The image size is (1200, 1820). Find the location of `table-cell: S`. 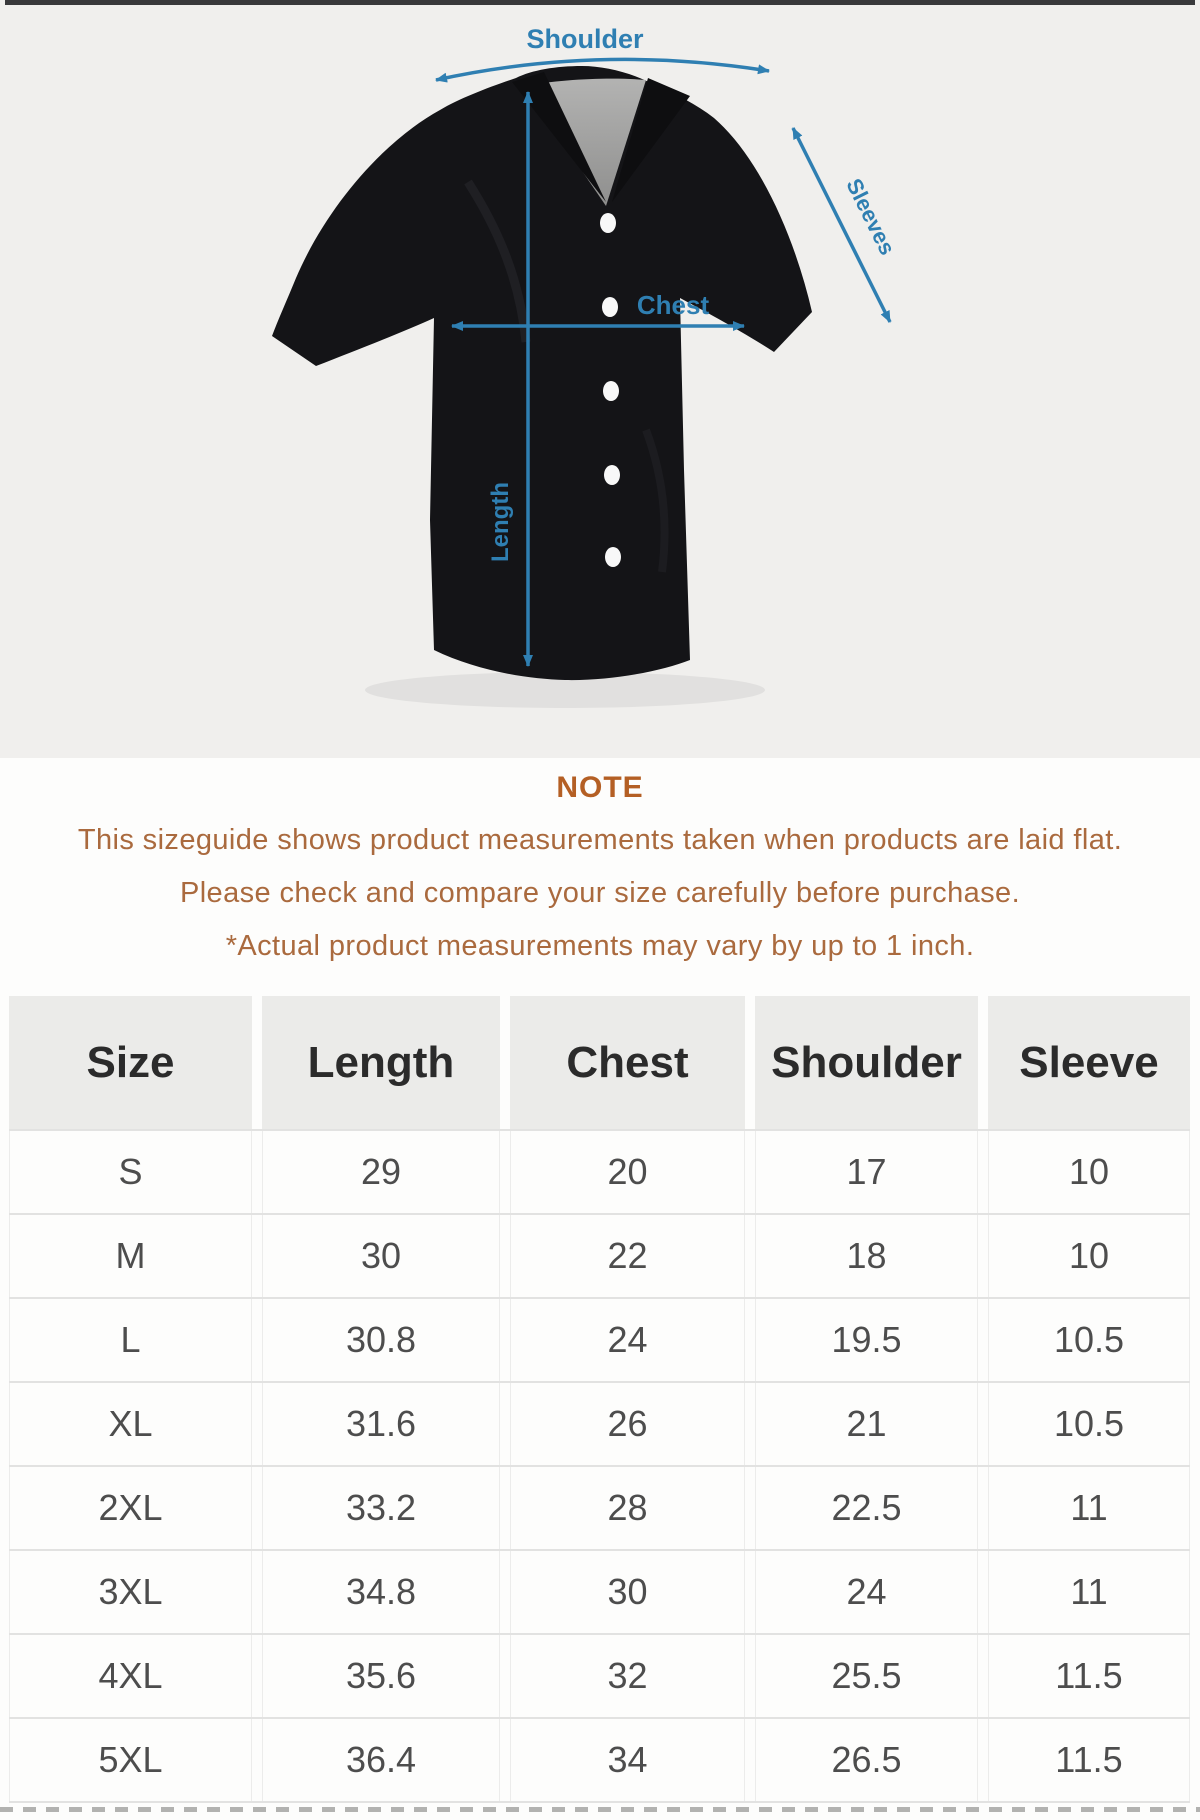

table-cell: S is located at coordinates (130, 1172).